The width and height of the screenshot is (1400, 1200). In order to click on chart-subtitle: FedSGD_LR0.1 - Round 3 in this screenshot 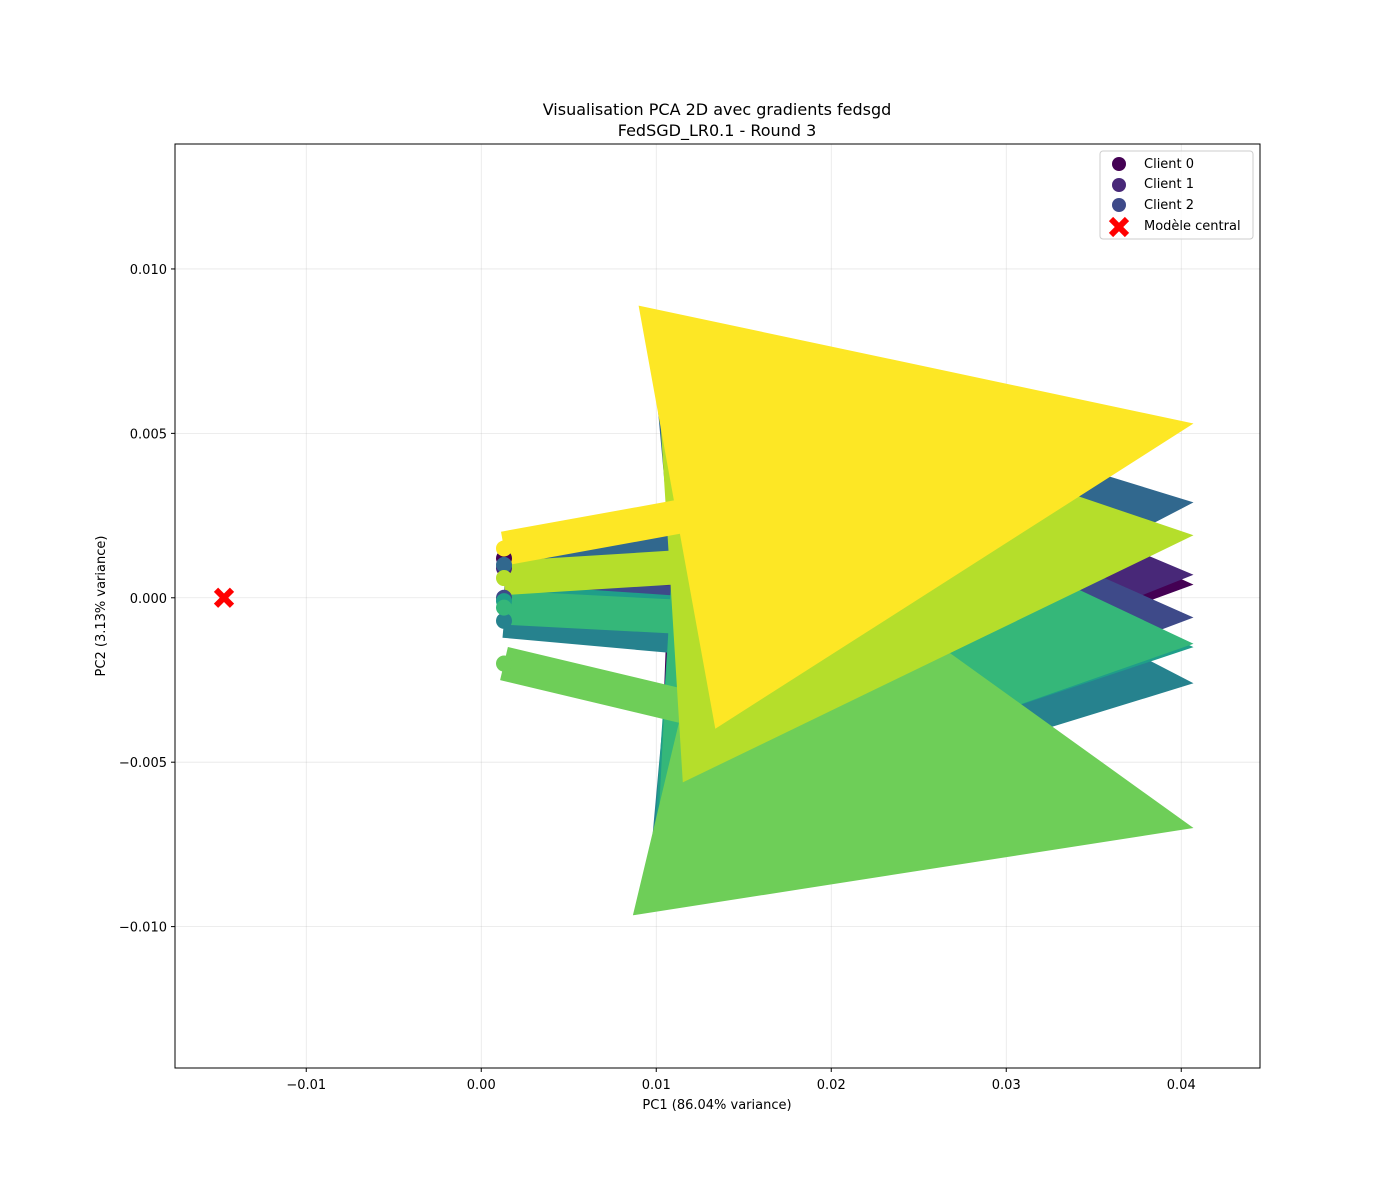, I will do `click(717, 131)`.